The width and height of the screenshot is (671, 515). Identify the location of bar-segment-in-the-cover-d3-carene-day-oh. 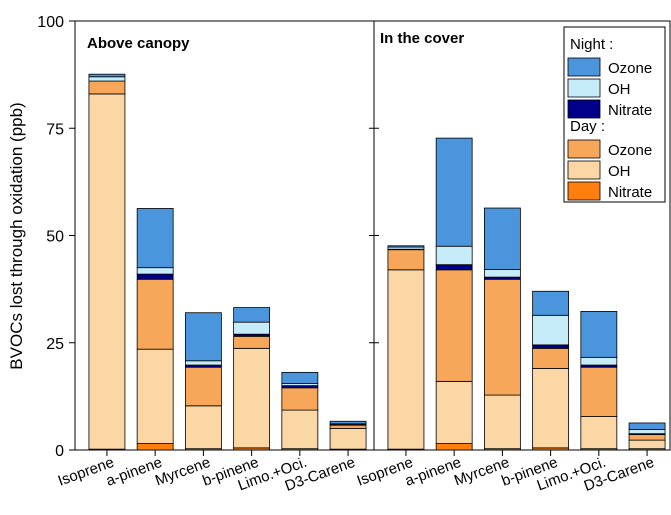
(647, 444).